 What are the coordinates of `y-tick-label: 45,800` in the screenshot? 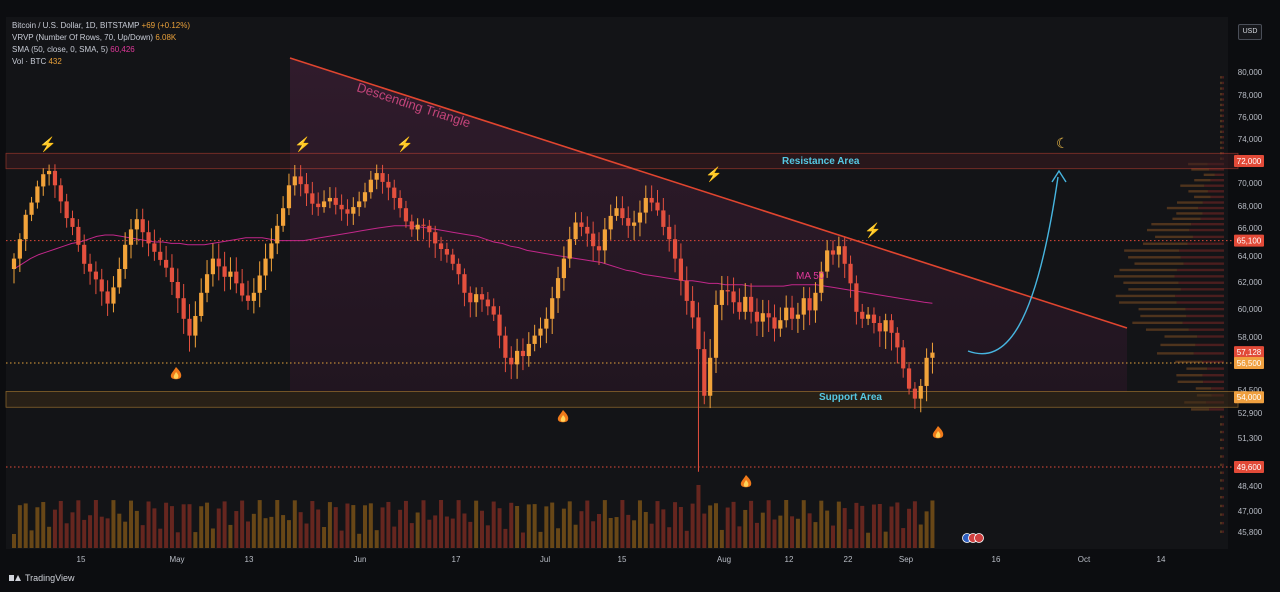 It's located at (1250, 532).